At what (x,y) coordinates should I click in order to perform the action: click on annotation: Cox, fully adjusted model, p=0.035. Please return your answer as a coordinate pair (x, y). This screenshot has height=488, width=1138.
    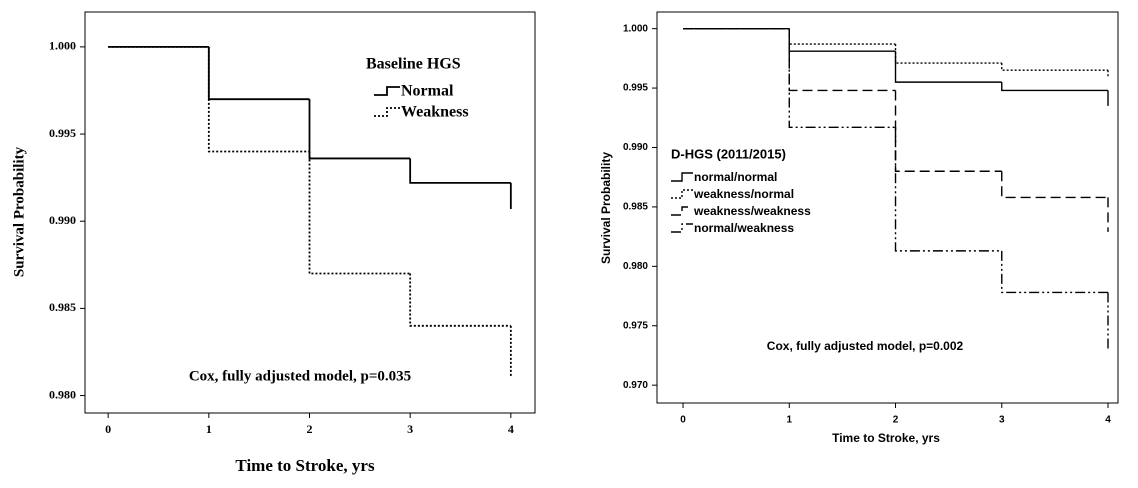
    Looking at the image, I should click on (300, 376).